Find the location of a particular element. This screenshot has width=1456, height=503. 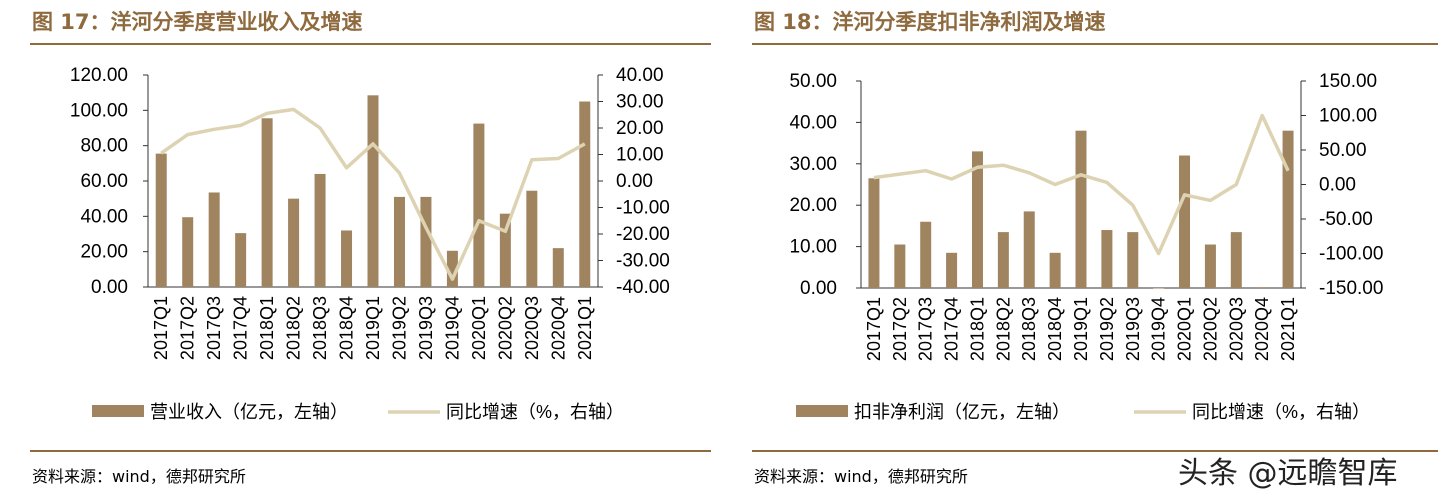

left-axis-tick-label: 80.00 is located at coordinates (104, 146).